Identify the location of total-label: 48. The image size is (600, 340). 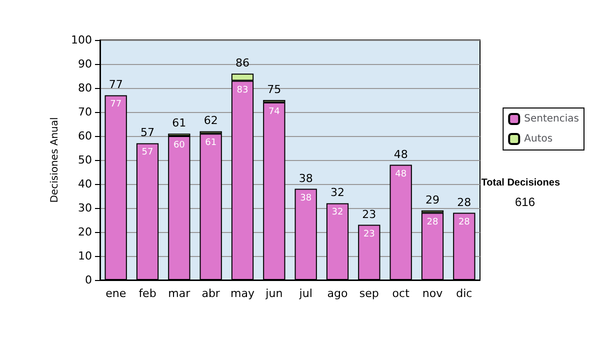
(401, 154).